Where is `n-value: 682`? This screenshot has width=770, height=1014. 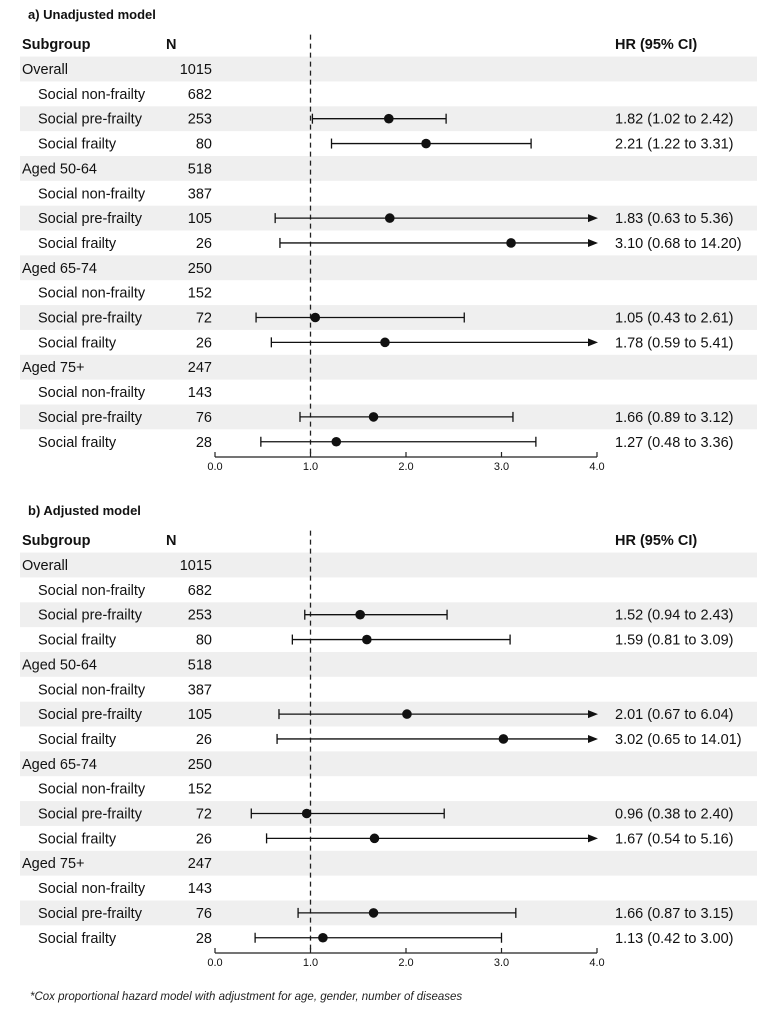 n-value: 682 is located at coordinates (200, 95).